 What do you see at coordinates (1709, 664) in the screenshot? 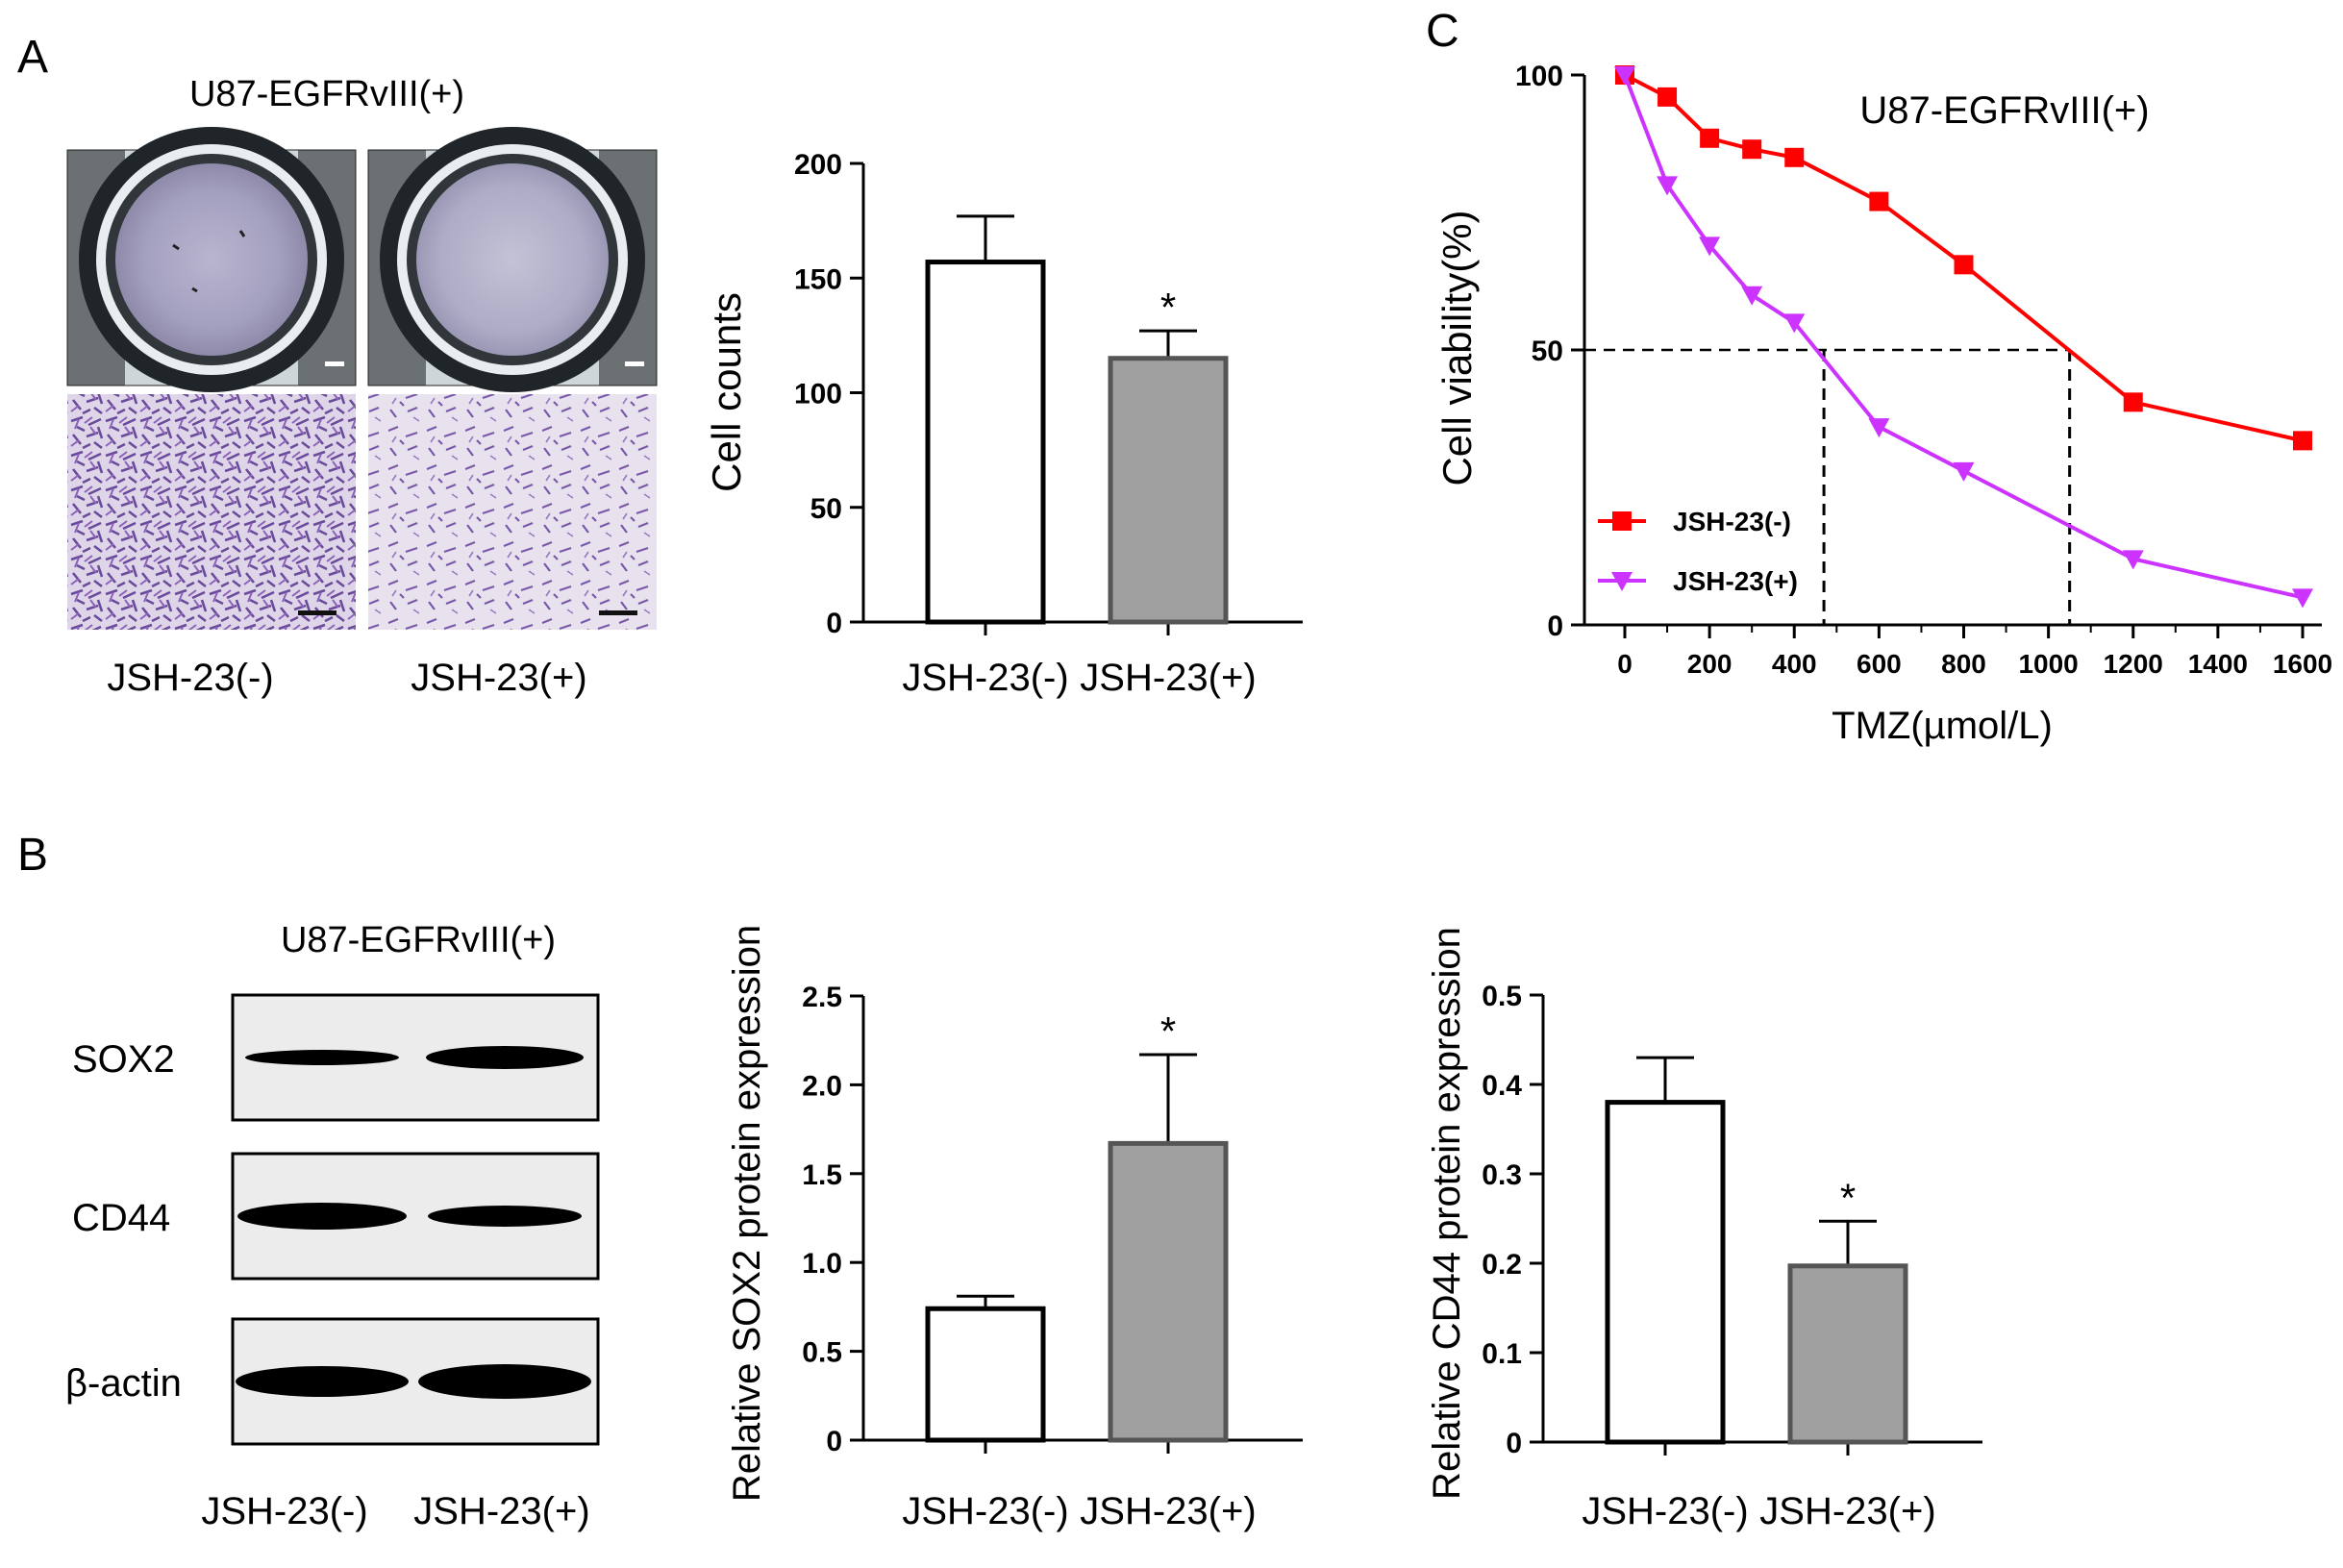
I see `viability-xtick-label: 200` at bounding box center [1709, 664].